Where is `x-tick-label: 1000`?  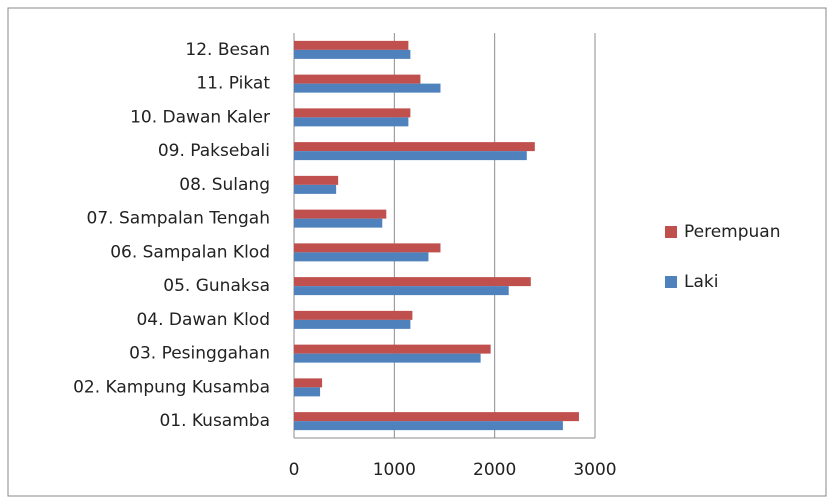 x-tick-label: 1000 is located at coordinates (394, 470).